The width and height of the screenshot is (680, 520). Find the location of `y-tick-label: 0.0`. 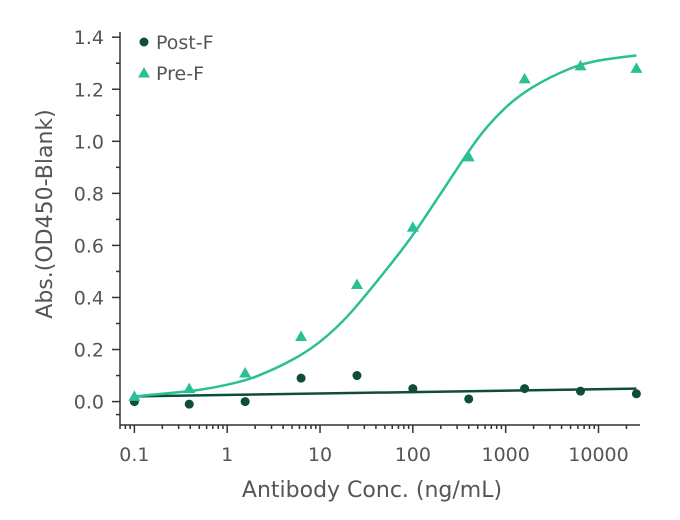

y-tick-label: 0.0 is located at coordinates (89, 403).